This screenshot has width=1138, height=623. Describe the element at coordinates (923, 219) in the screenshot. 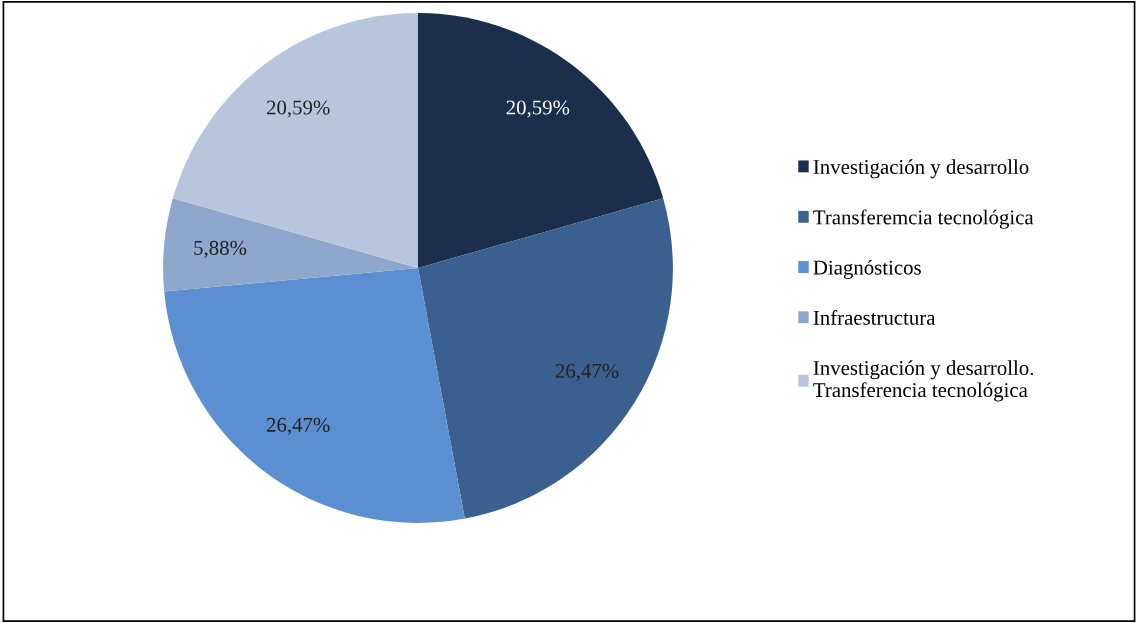

I see `legend-label: Transferemcia tecnológica` at that location.